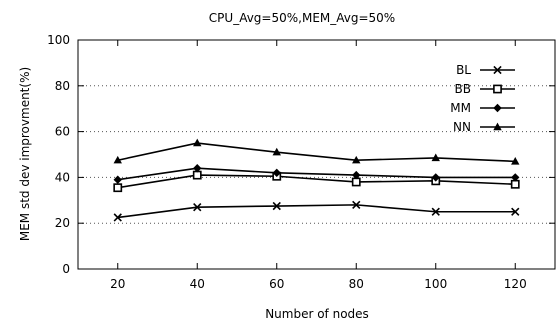 The height and width of the screenshot is (326, 558). I want to click on legend-marker-nn, so click(497, 126).